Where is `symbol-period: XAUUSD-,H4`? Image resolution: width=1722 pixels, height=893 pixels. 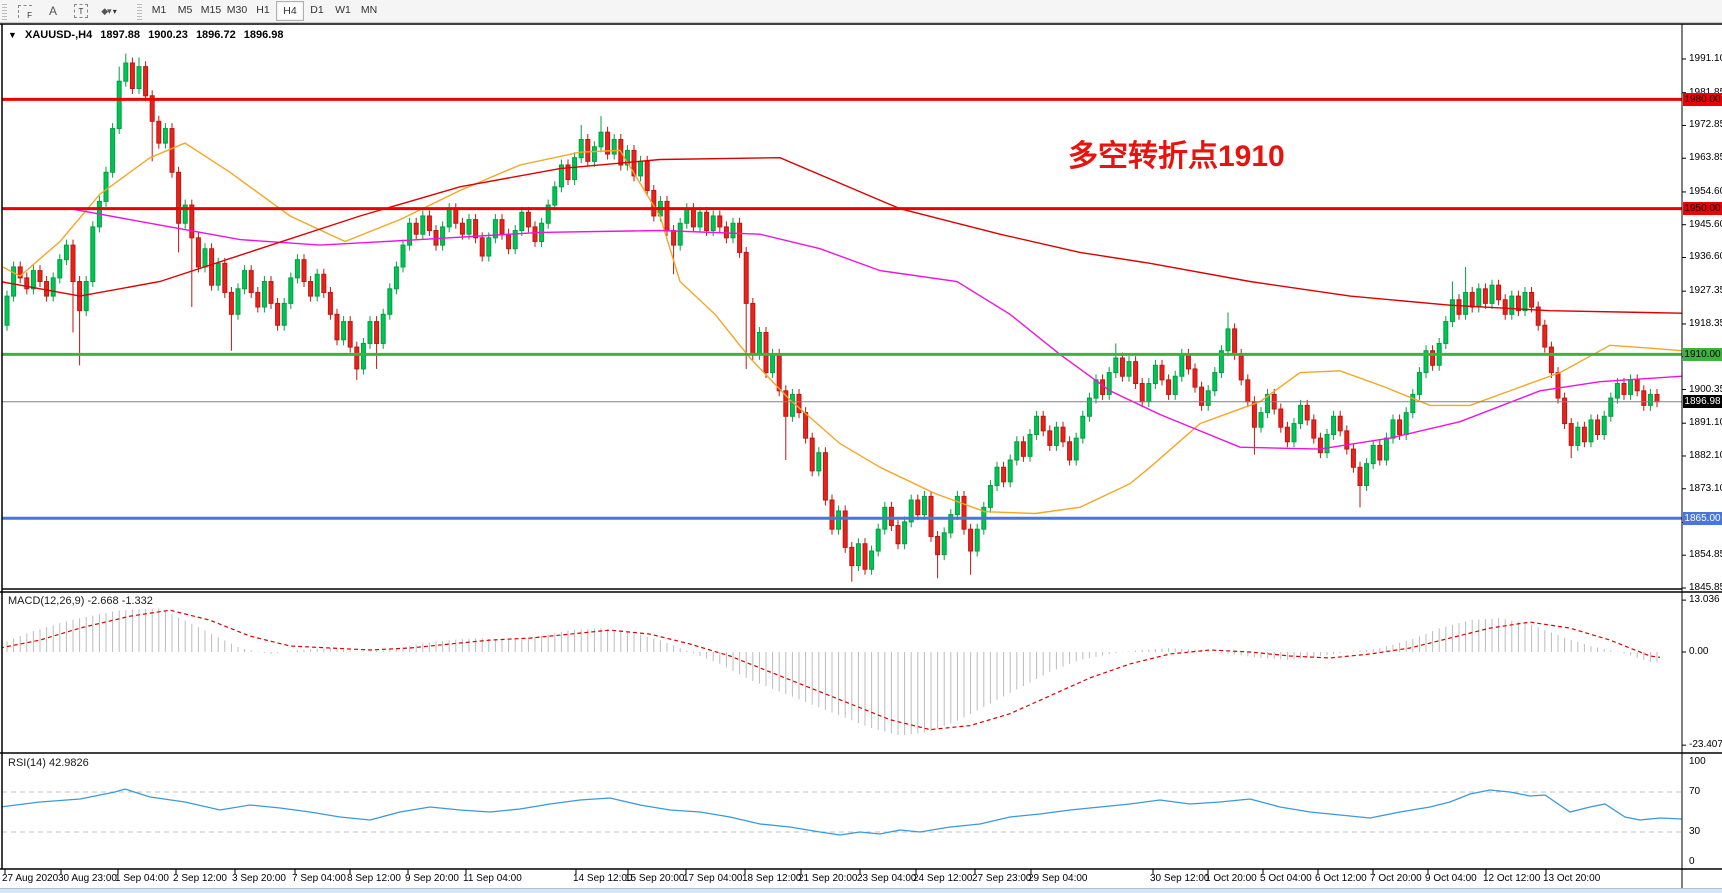
symbol-period: XAUUSD-,H4 is located at coordinates (58, 35).